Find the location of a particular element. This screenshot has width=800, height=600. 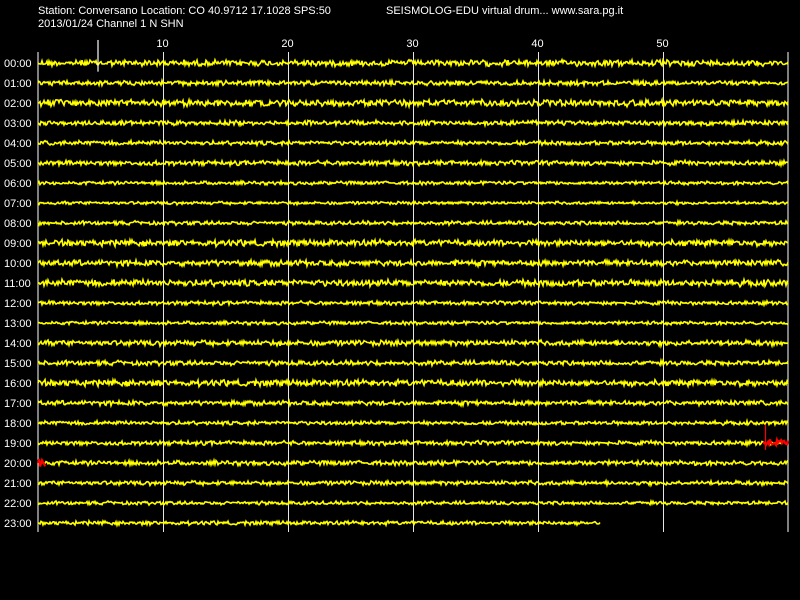

x-tick-label-30: 30 is located at coordinates (412, 44).